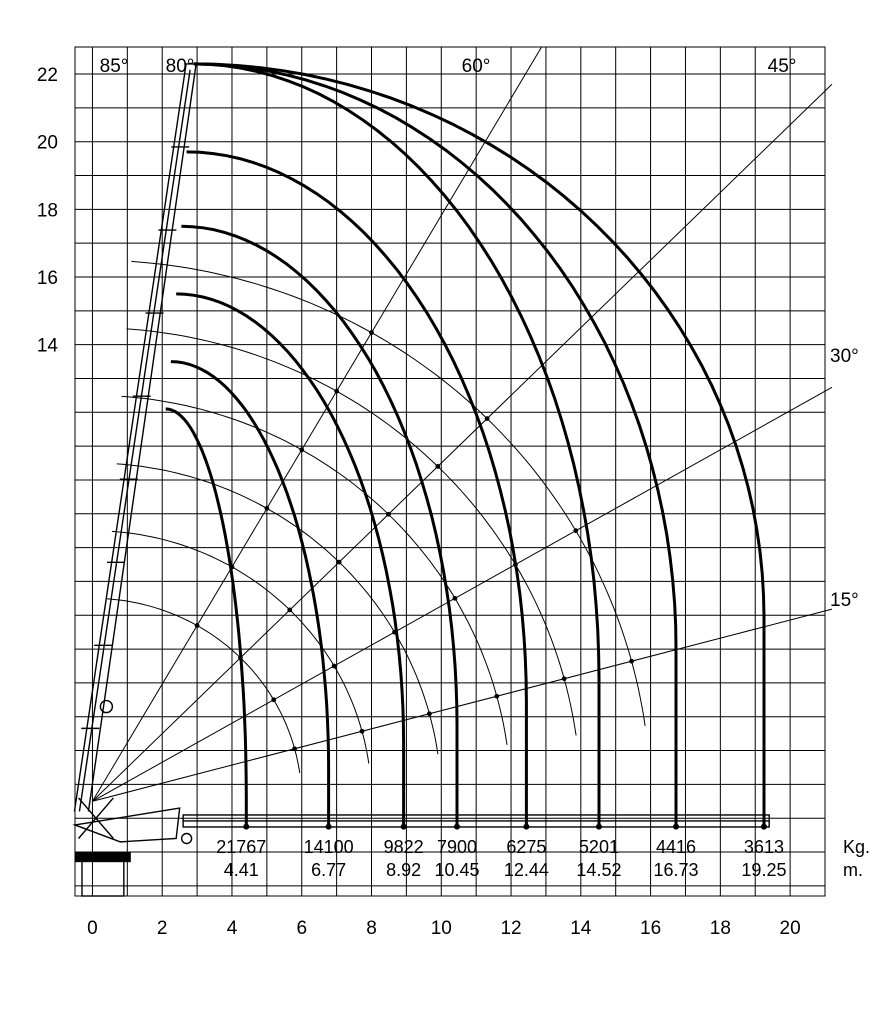 Image resolution: width=880 pixels, height=1024 pixels. I want to click on y-tick-label: 20, so click(47, 143).